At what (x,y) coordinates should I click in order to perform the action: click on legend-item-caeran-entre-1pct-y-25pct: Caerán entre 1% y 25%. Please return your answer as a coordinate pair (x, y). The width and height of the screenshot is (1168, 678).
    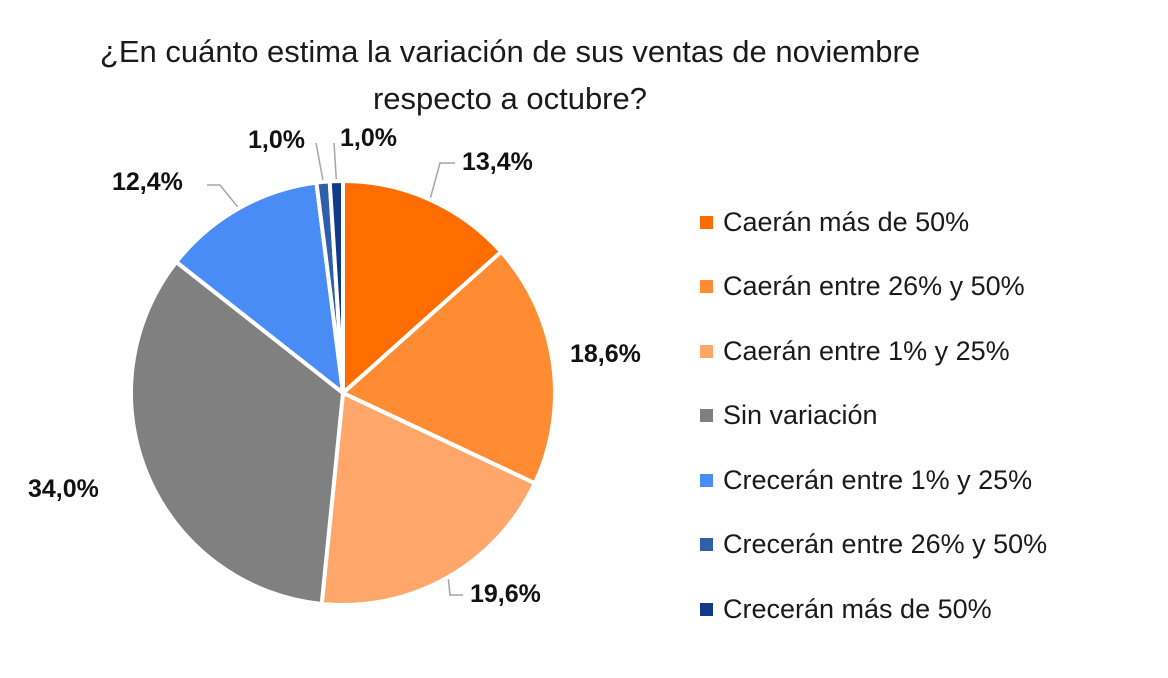
    Looking at the image, I should click on (873, 351).